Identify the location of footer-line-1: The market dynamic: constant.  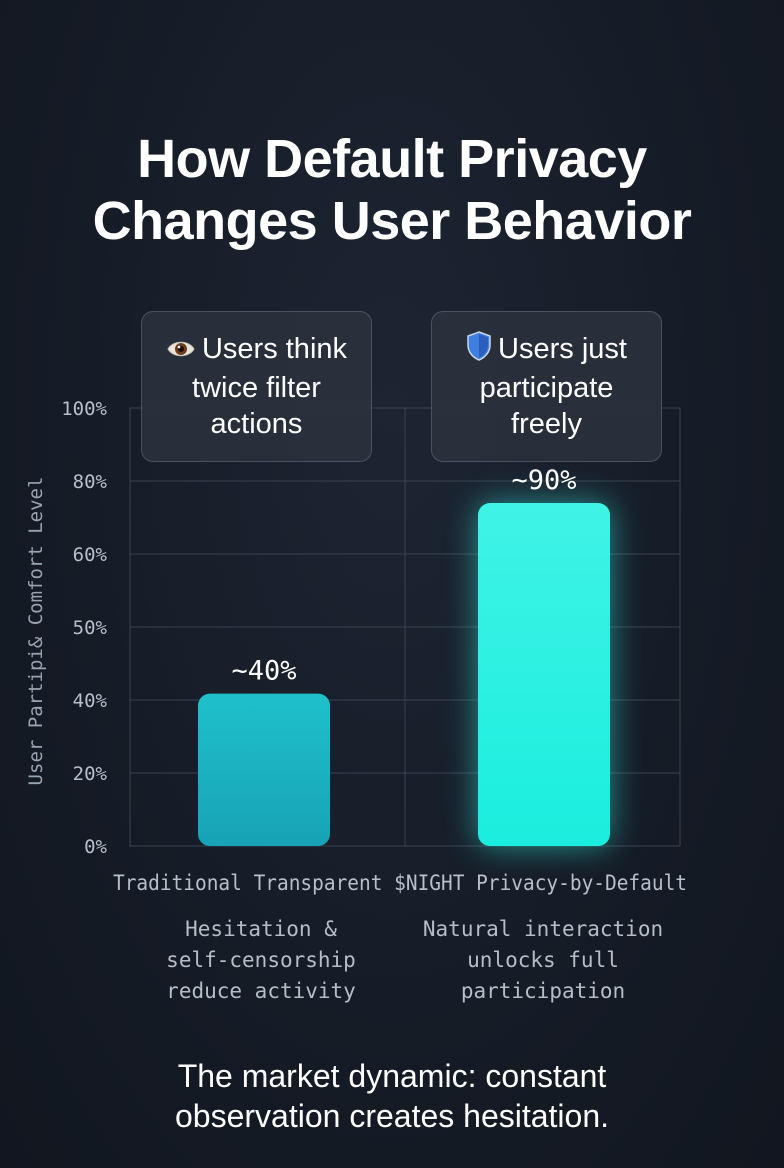
(392, 1076).